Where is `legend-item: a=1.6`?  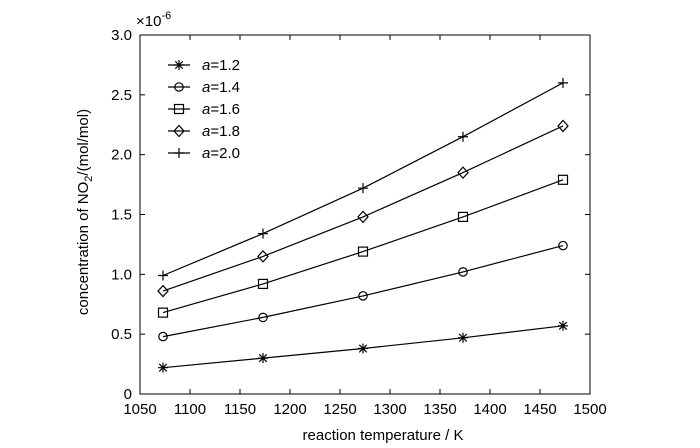 legend-item: a=1.6 is located at coordinates (204, 109).